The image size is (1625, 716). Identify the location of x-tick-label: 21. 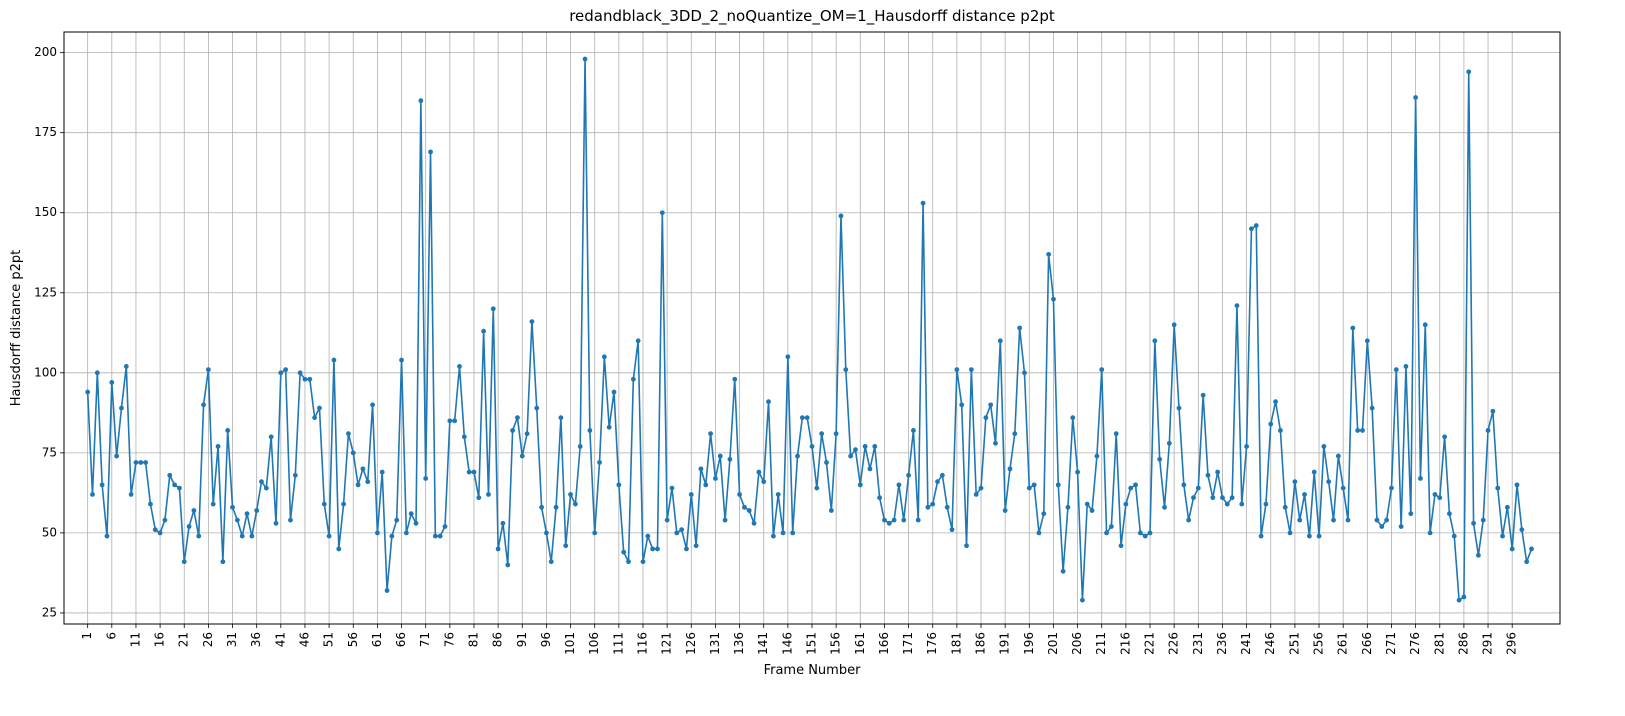
(184, 639).